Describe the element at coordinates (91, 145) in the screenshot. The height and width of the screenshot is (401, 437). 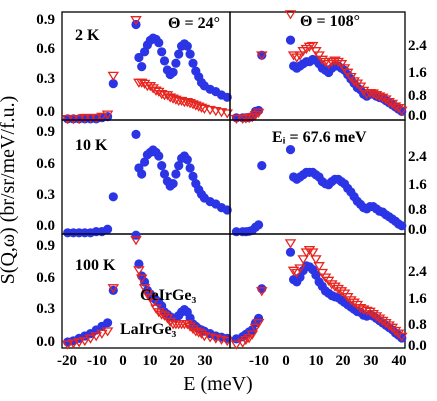
I see `panel-annotation: 10 K` at that location.